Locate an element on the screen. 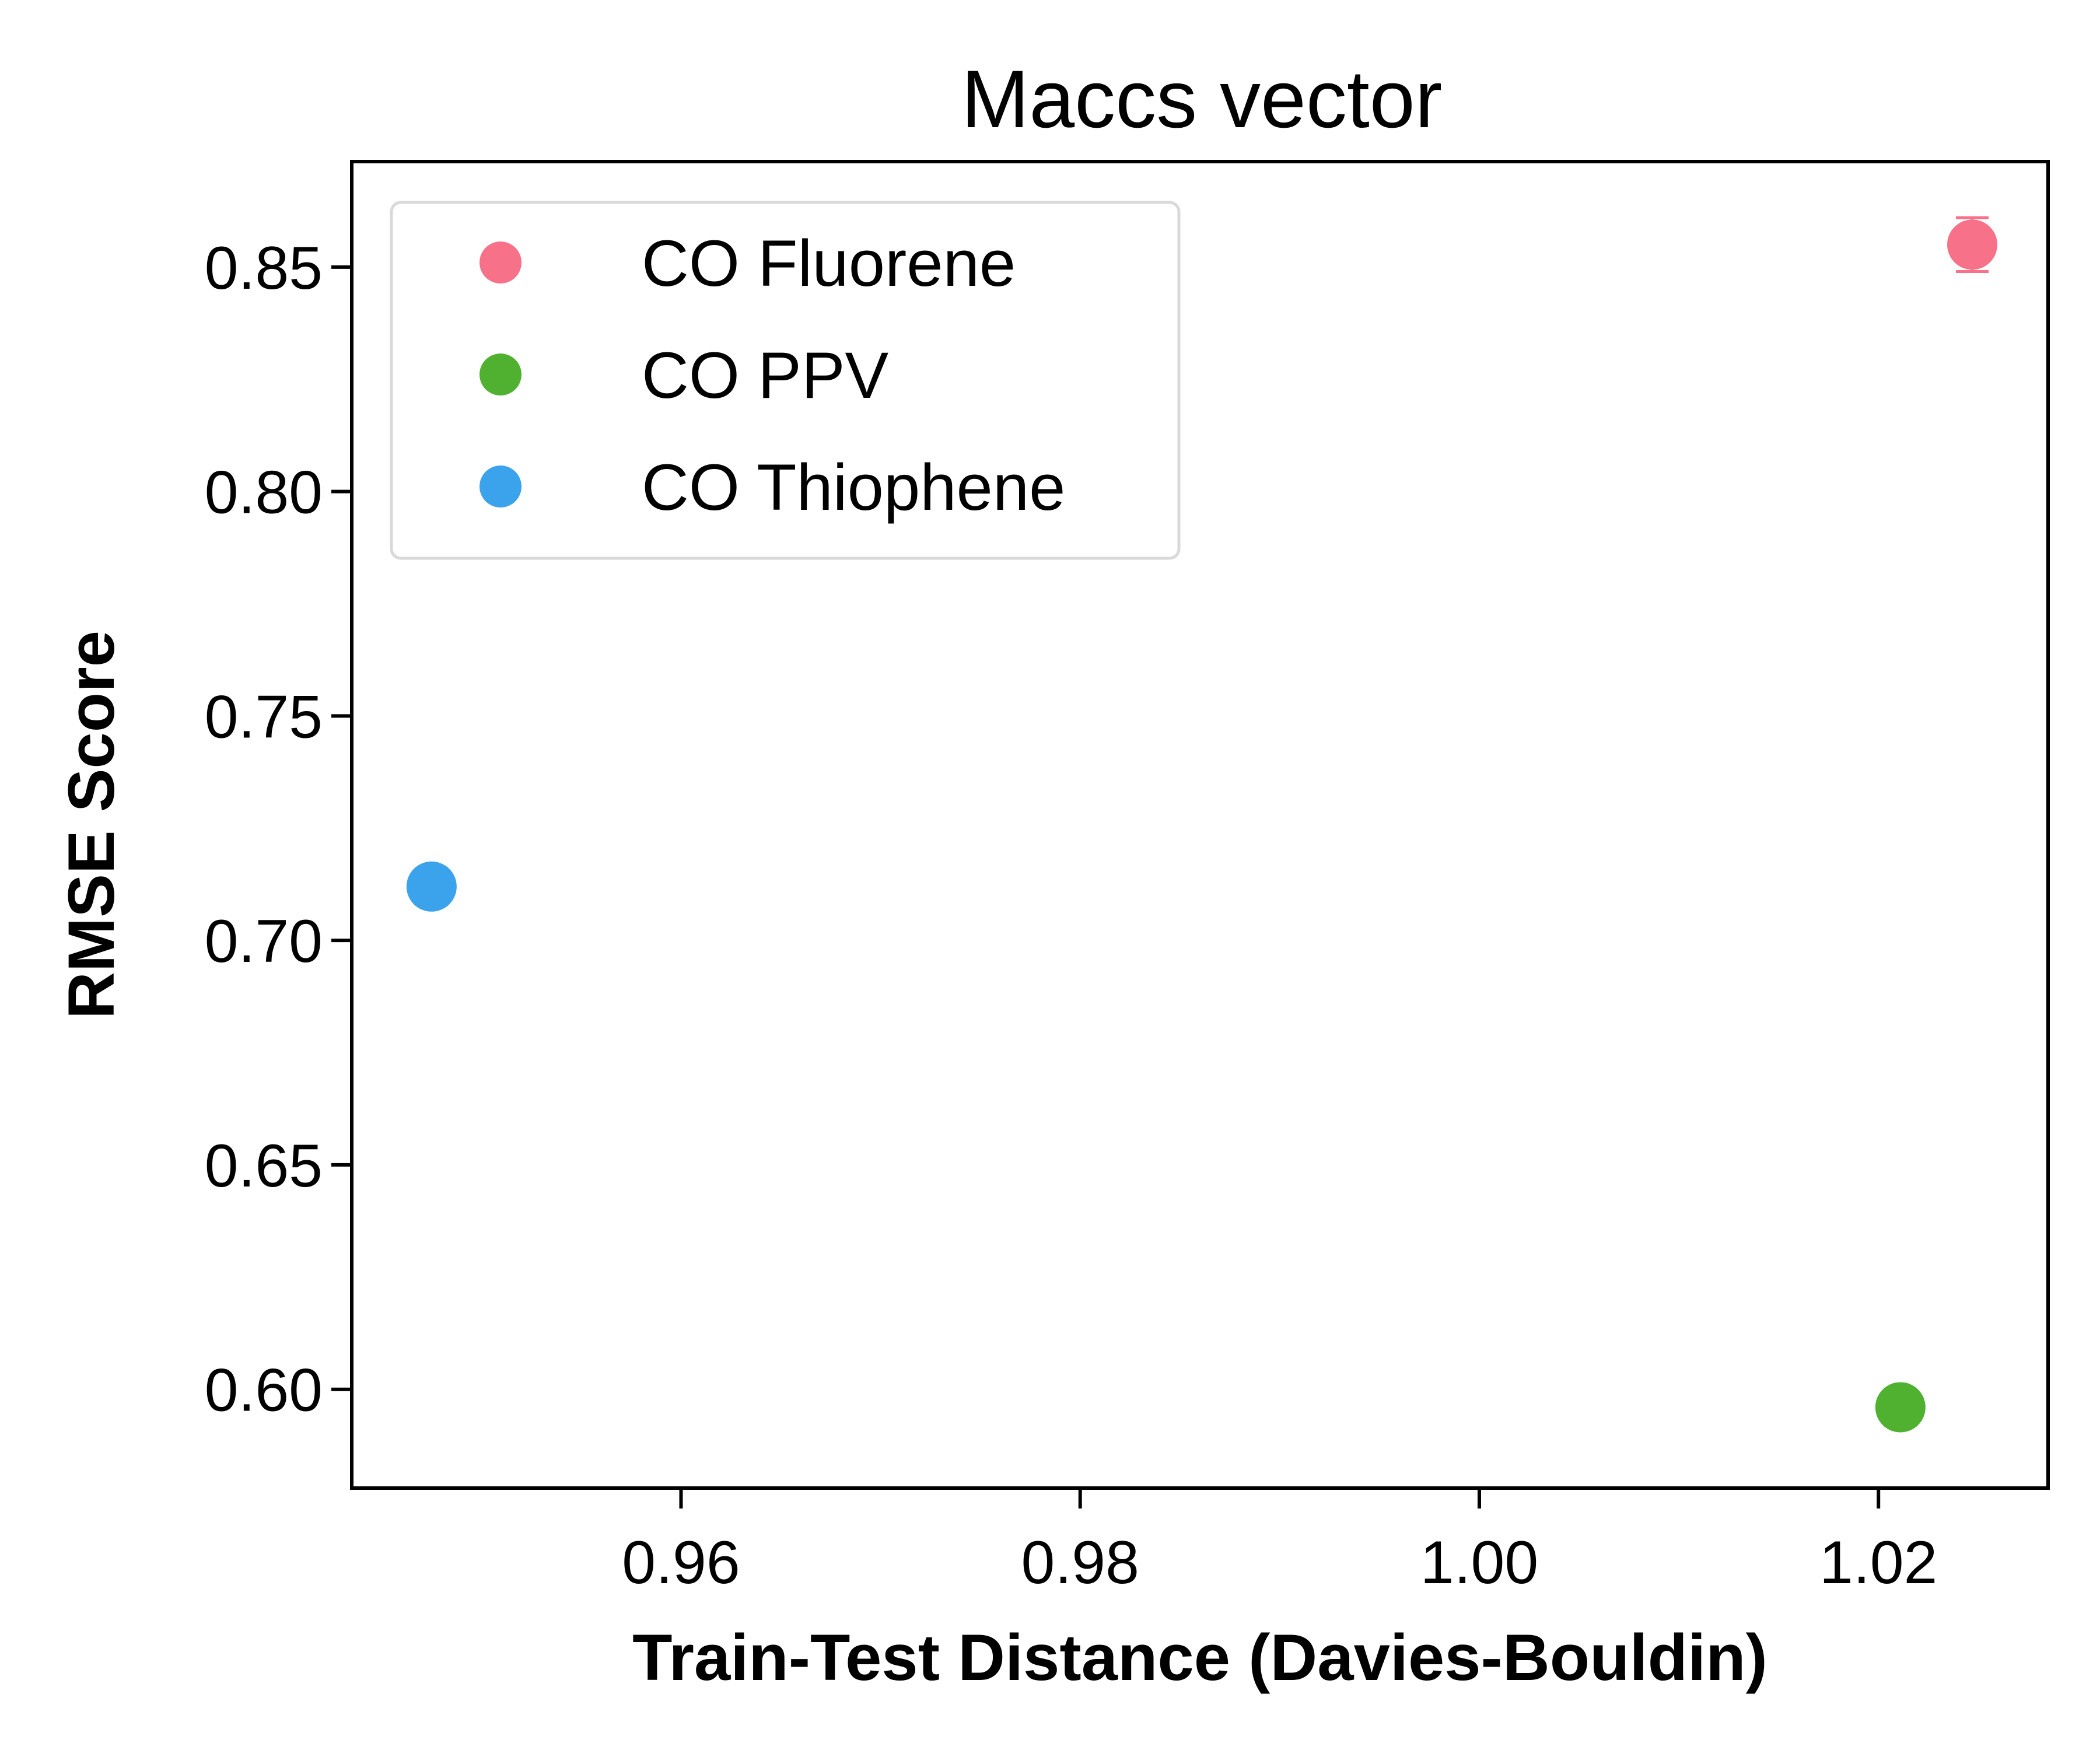  y-tick-label: 0.75 is located at coordinates (264, 717).